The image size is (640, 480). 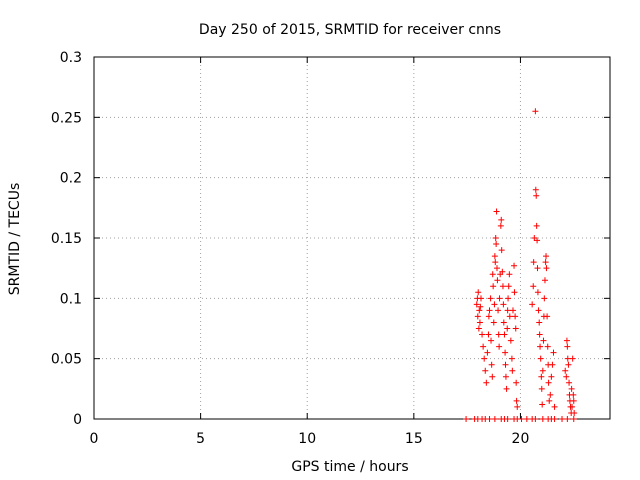 I want to click on x-tick-label: 10, so click(x=307, y=439).